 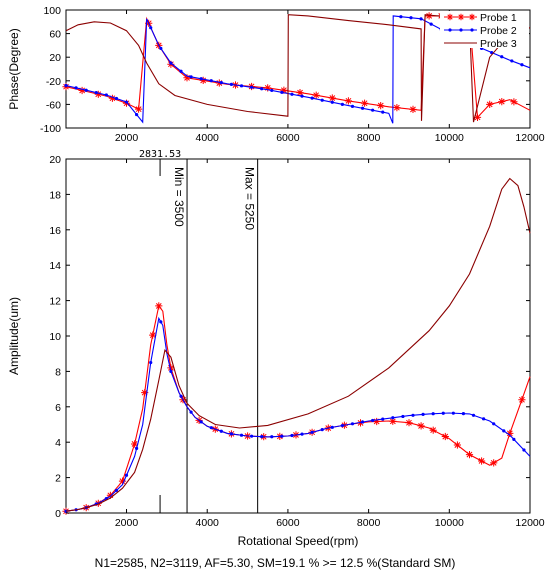 What do you see at coordinates (50, 129) in the screenshot?
I see `phase-y-tick-label: -100` at bounding box center [50, 129].